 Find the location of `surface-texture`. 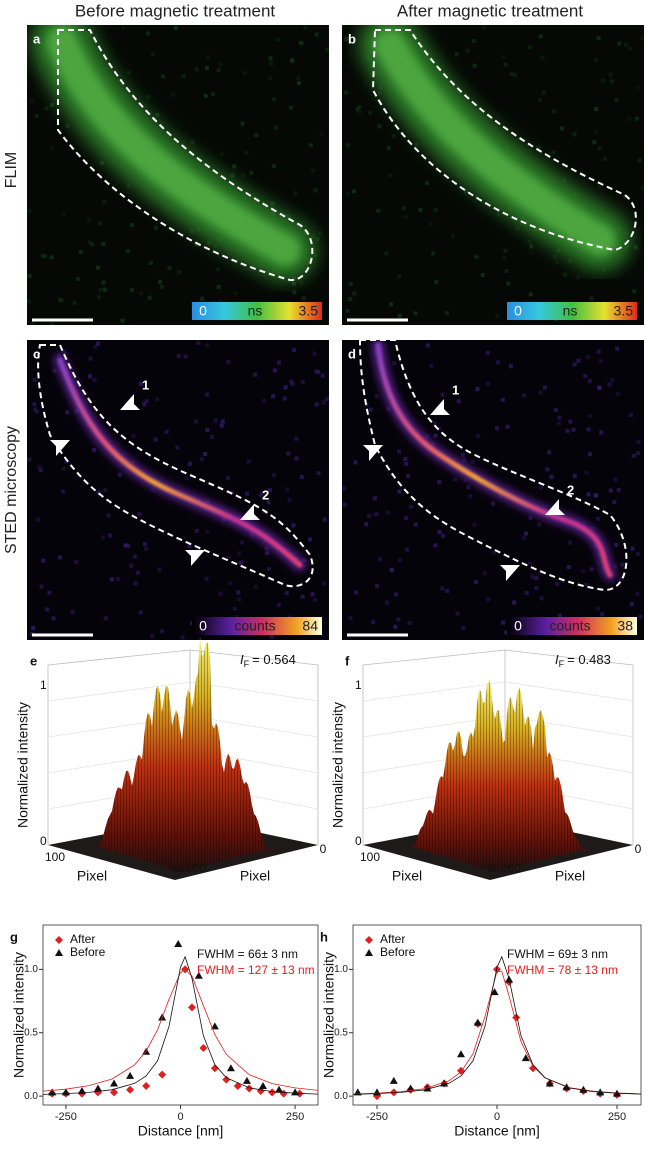

surface-texture is located at coordinates (185, 754).